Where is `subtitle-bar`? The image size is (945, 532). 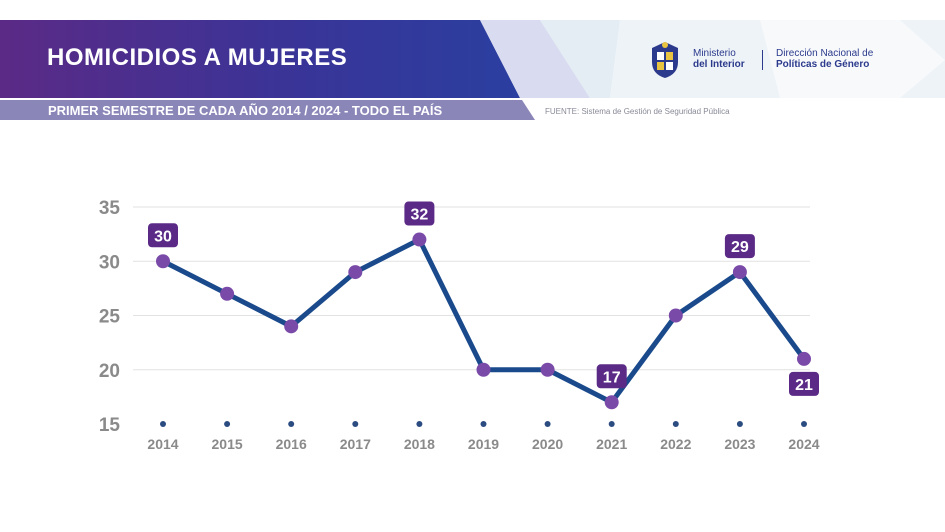 subtitle-bar is located at coordinates (267, 110).